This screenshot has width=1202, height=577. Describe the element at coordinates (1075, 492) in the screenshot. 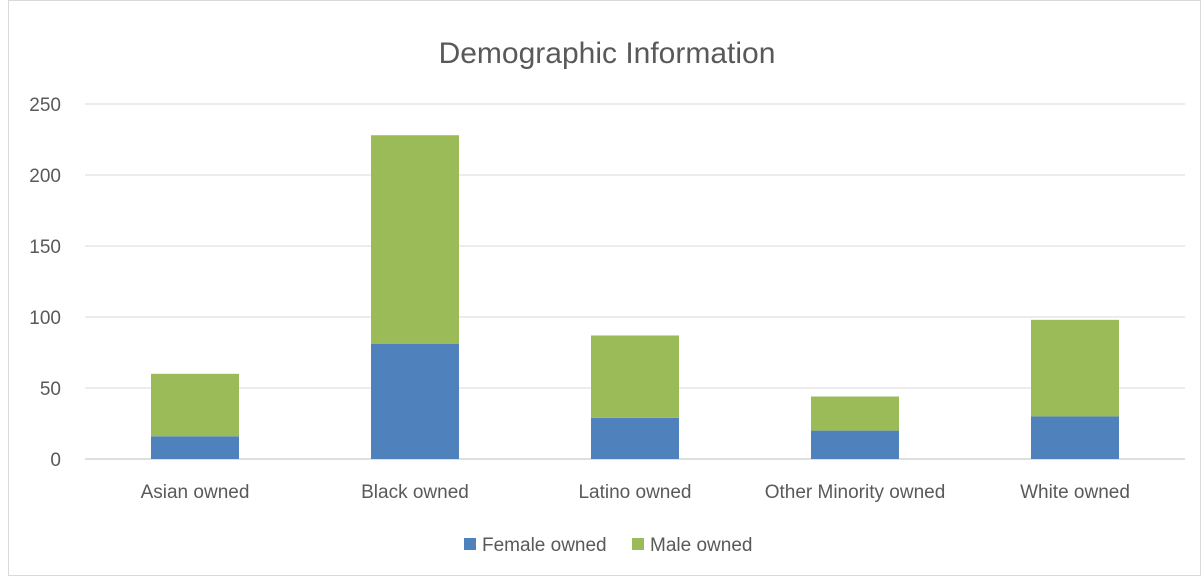

I see `x-tick-label: White owned` at that location.